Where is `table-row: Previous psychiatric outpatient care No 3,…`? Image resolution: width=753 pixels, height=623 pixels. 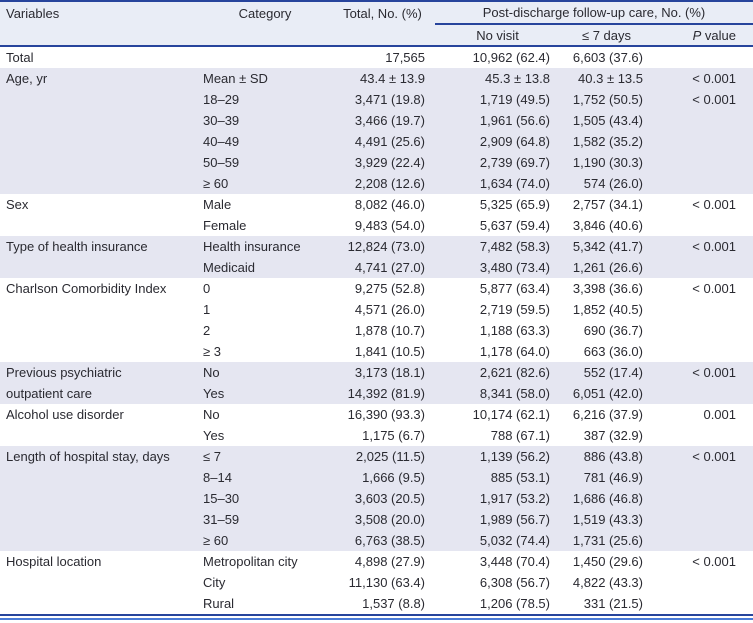 table-row: Previous psychiatric outpatient care No 3,… is located at coordinates (376, 383).